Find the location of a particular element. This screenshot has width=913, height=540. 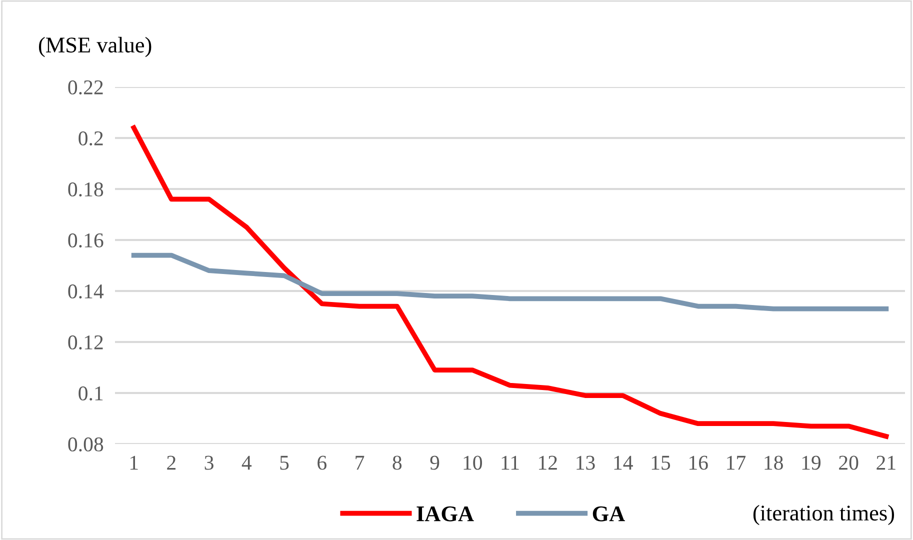

legend-label: IAGA is located at coordinates (445, 514).